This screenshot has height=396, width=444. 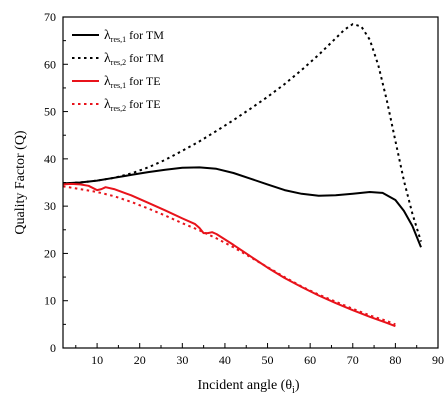 I want to click on y-tick-label: 40, so click(x=50, y=159).